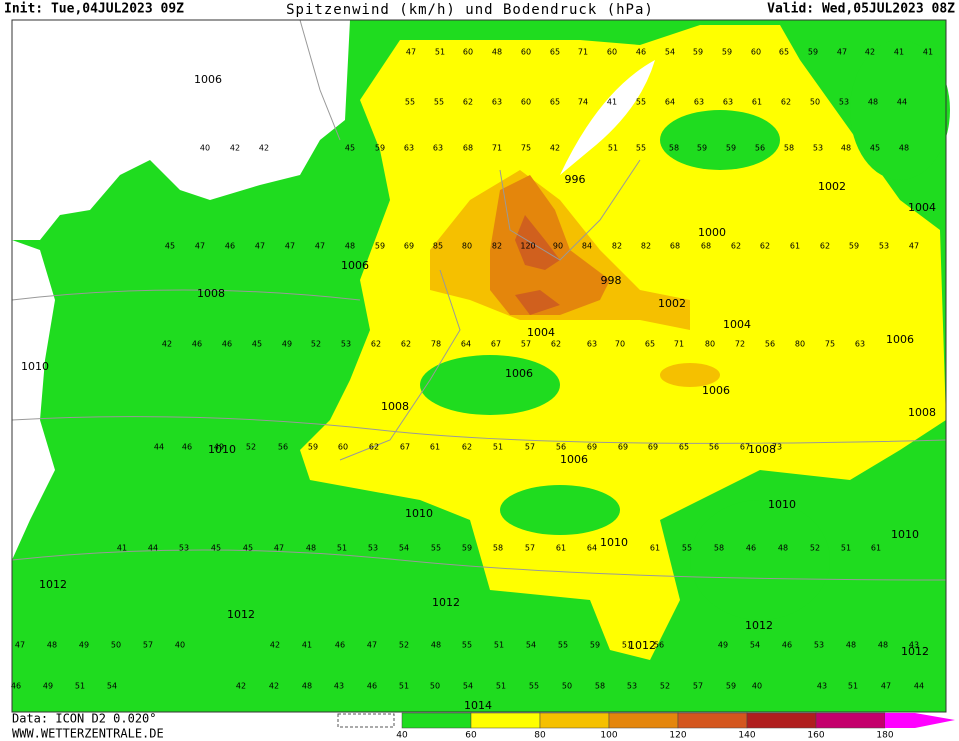  I want to click on wind-speed: 56, so click(714, 447).